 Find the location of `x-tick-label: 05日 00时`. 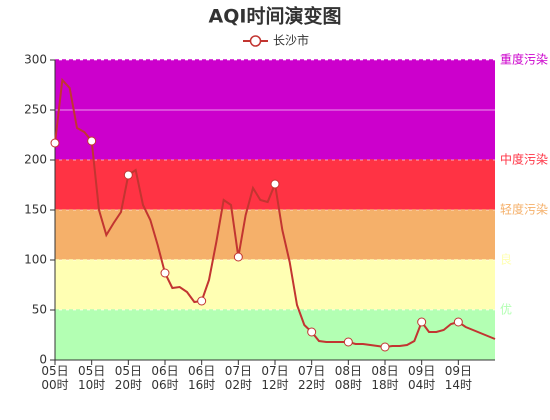

x-tick-label: 05日 00时 is located at coordinates (55, 378).